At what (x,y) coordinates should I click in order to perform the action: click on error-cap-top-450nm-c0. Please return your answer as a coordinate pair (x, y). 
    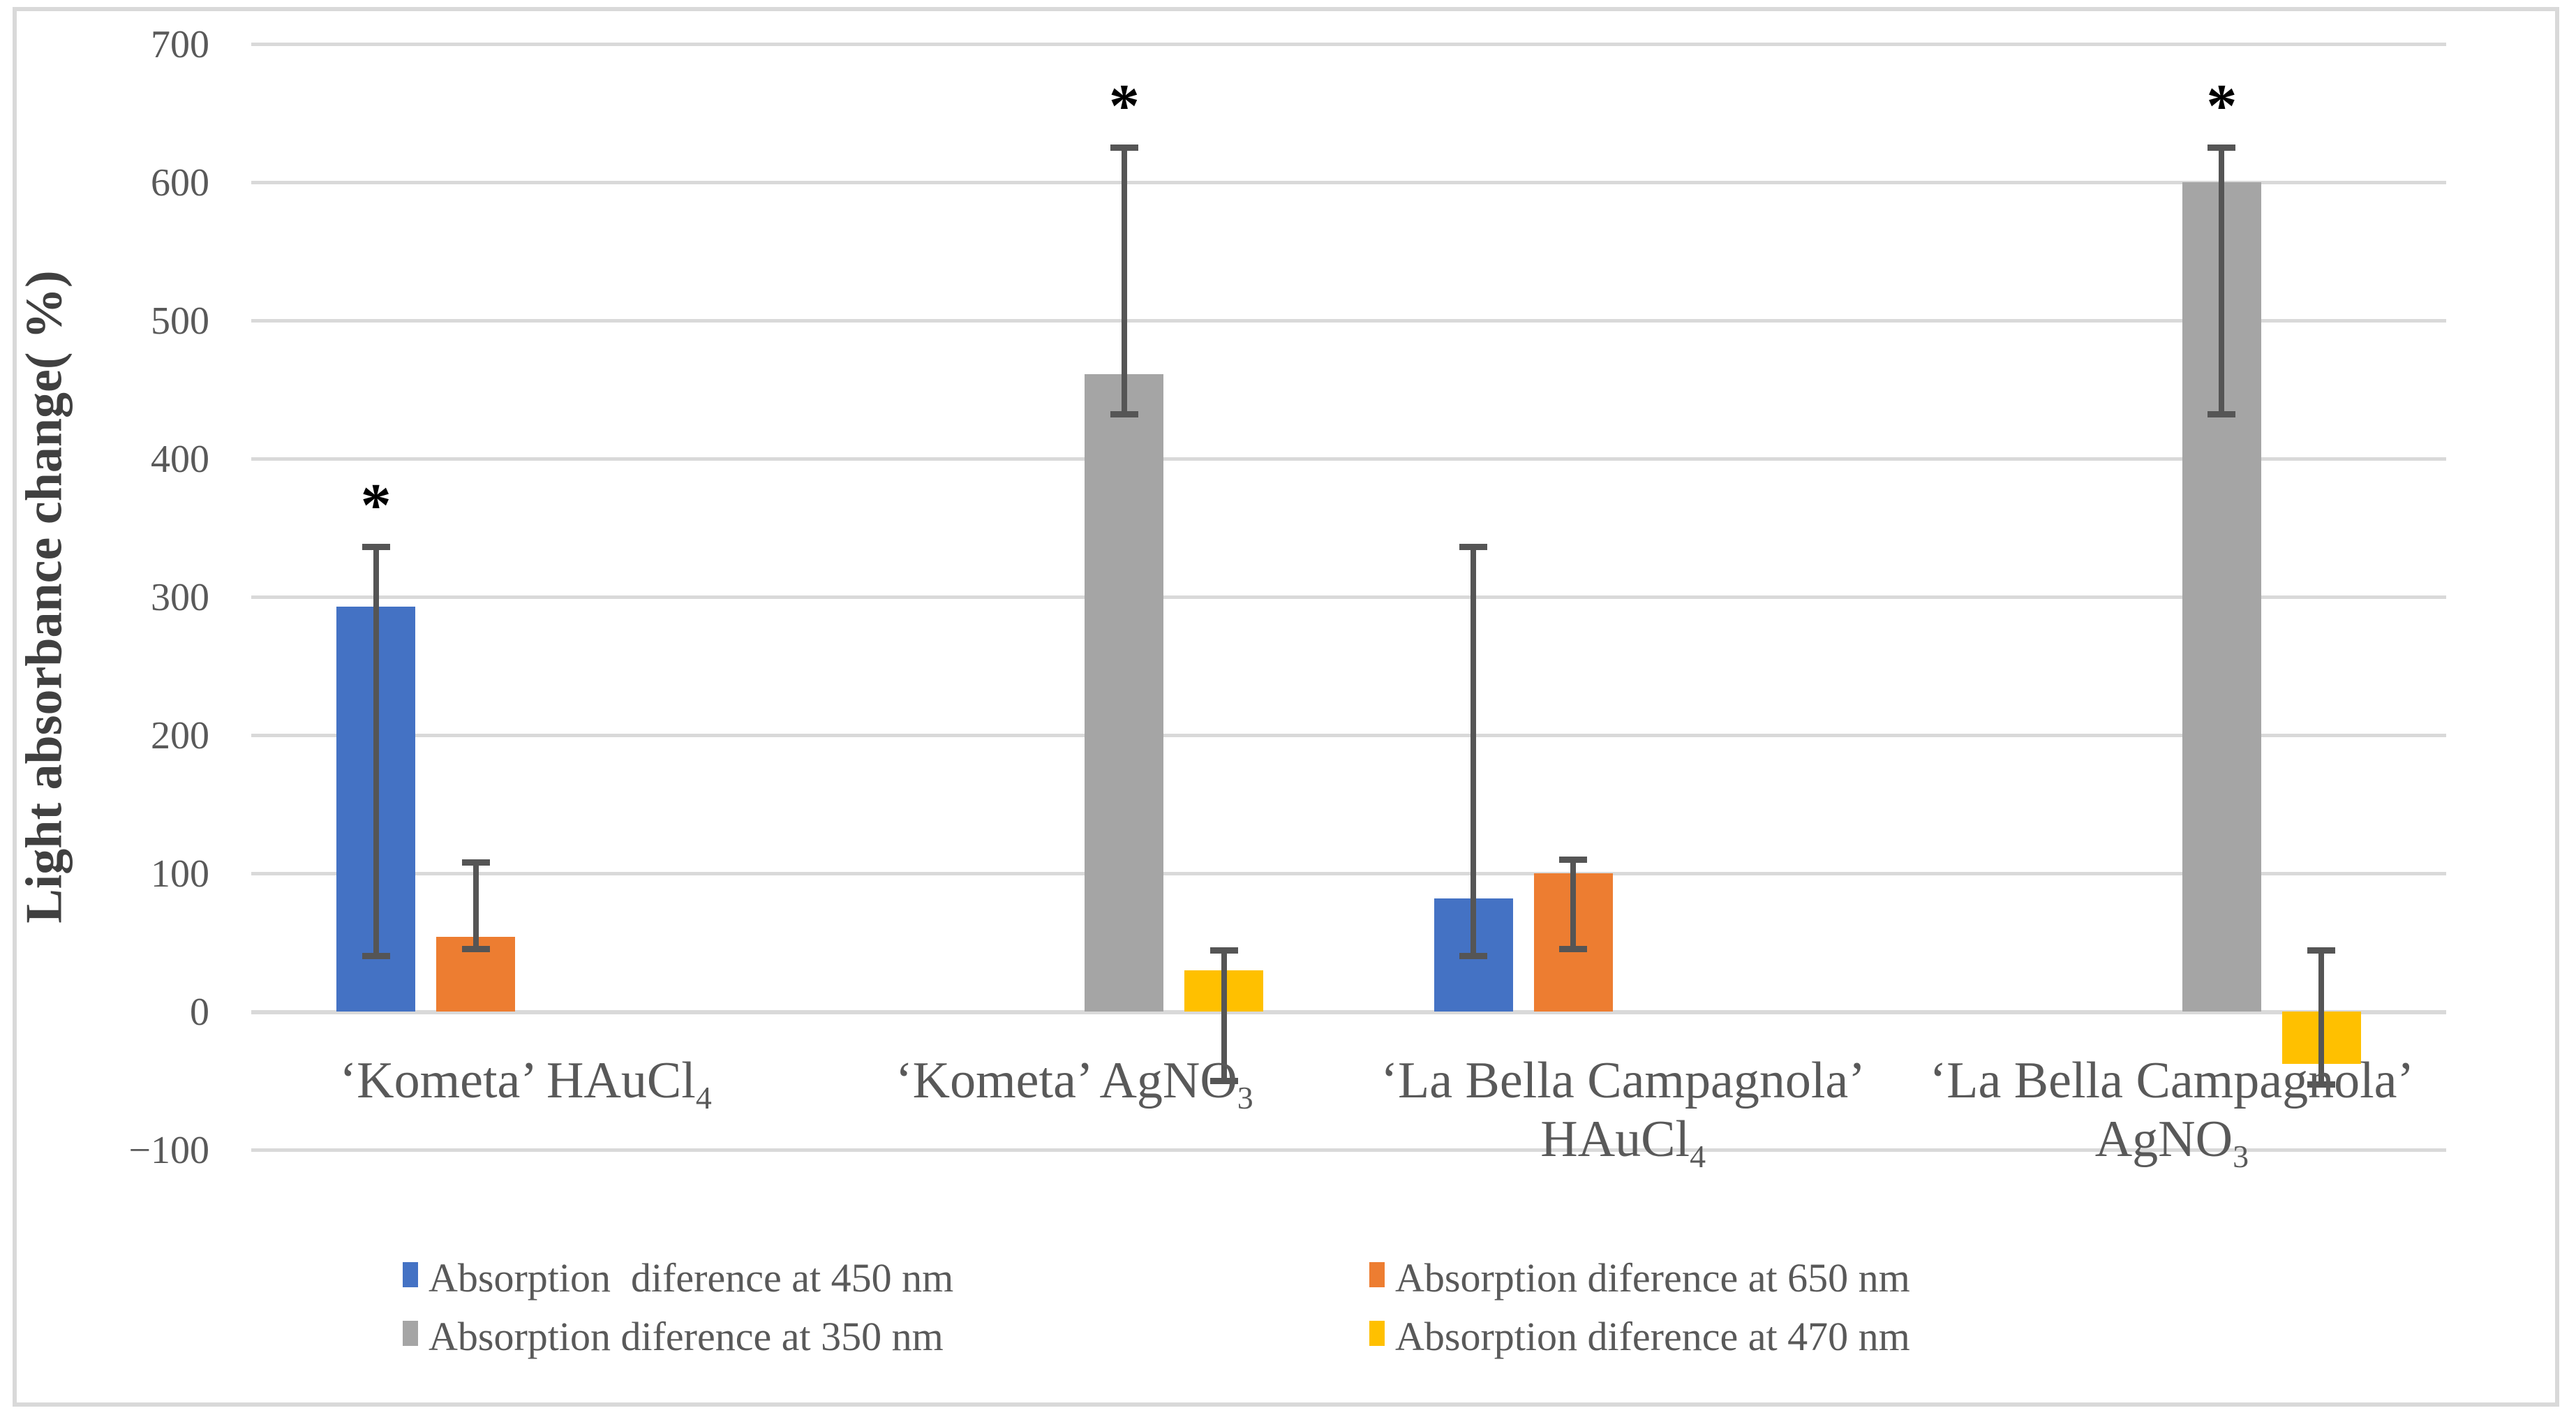
    Looking at the image, I should click on (376, 547).